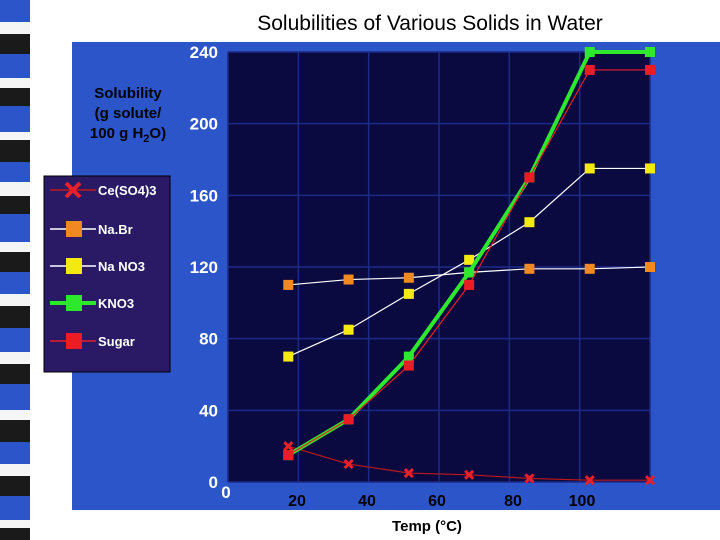 This screenshot has height=540, width=720. Describe the element at coordinates (367, 501) in the screenshot. I see `x-tick-label: 40` at that location.